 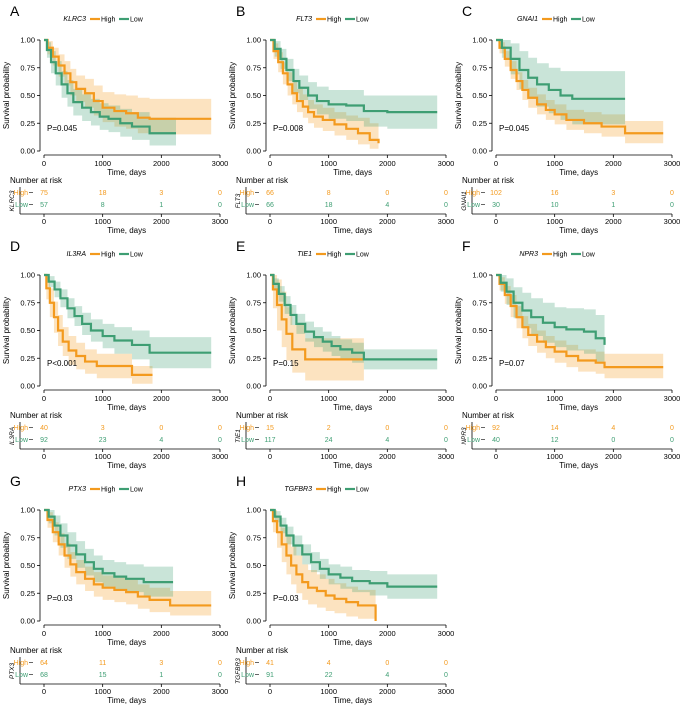 I want to click on risk-count: 16, so click(x=555, y=193).